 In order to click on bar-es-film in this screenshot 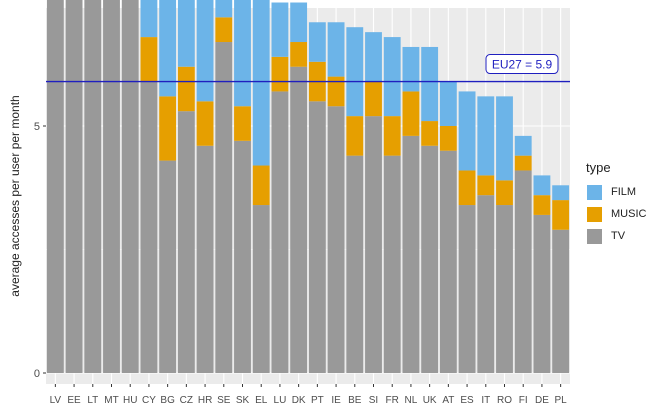, I will do `click(467, 131)`.